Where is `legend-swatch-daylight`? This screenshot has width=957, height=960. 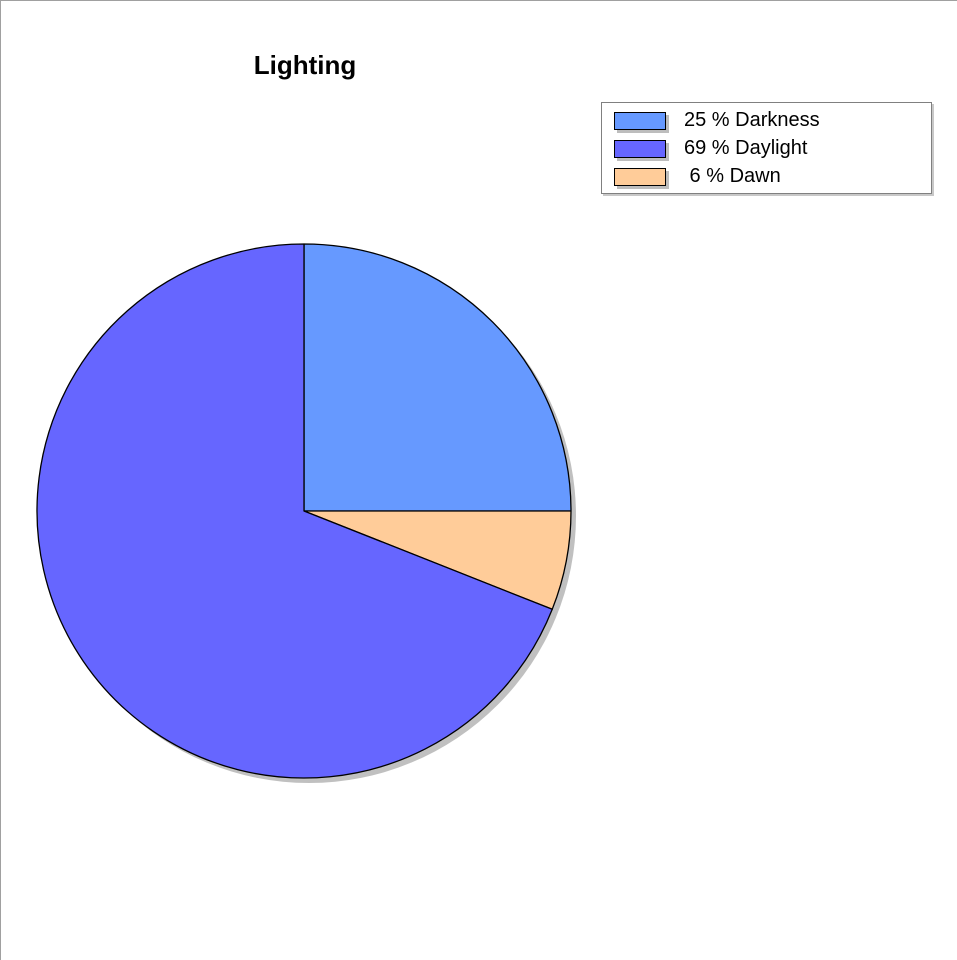
legend-swatch-daylight is located at coordinates (640, 149).